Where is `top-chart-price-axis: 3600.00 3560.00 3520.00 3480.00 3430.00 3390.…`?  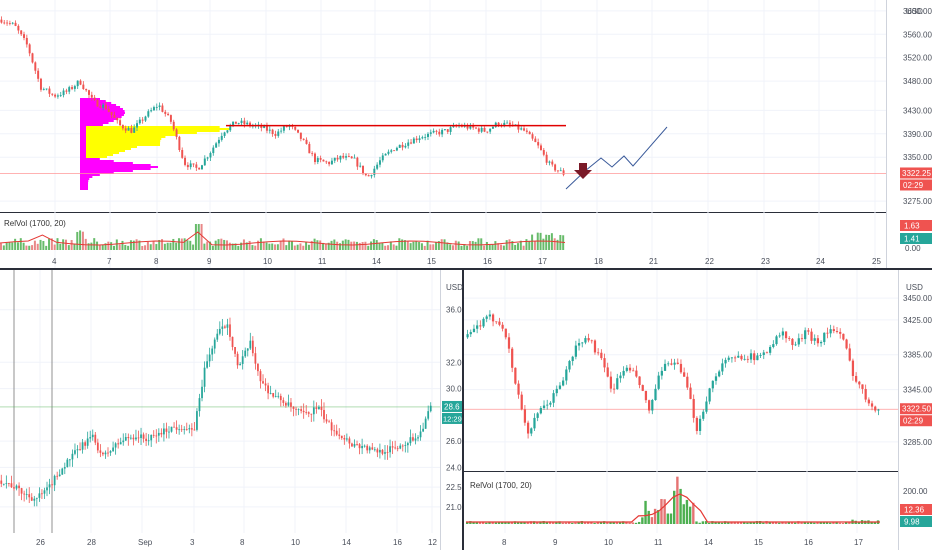
top-chart-price-axis: 3600.00 3560.00 3520.00 3480.00 3430.00 3390.… is located at coordinates (916, 106).